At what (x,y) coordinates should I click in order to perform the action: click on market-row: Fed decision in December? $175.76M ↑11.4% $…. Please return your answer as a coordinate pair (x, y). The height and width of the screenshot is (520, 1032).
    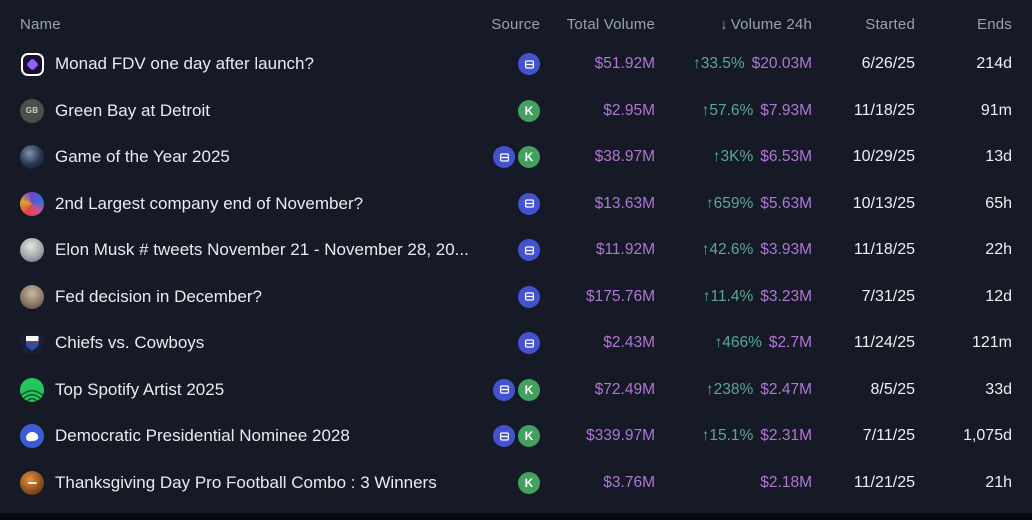
    Looking at the image, I should click on (516, 297).